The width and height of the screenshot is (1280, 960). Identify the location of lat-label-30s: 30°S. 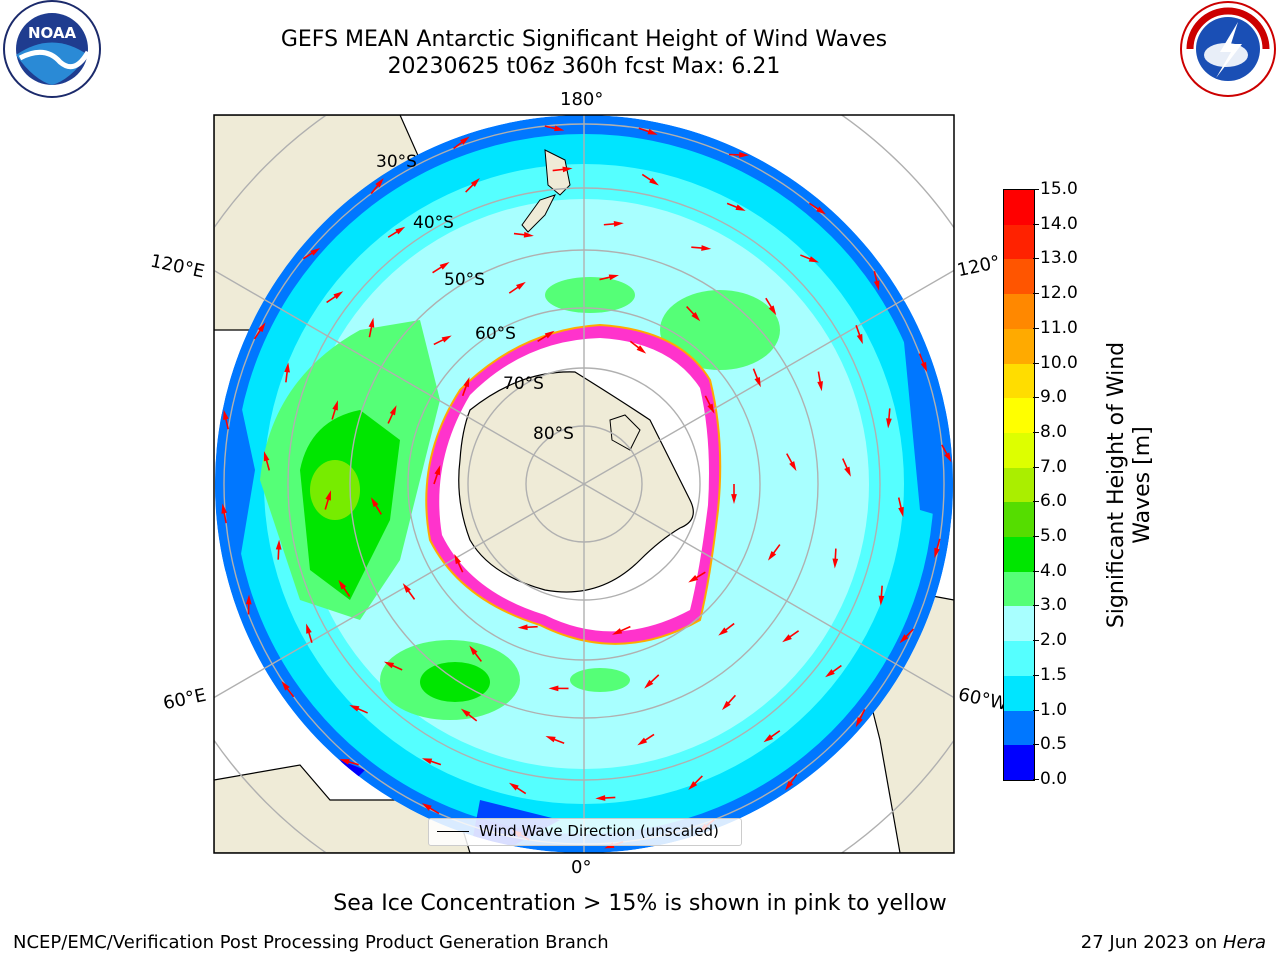
(396, 162).